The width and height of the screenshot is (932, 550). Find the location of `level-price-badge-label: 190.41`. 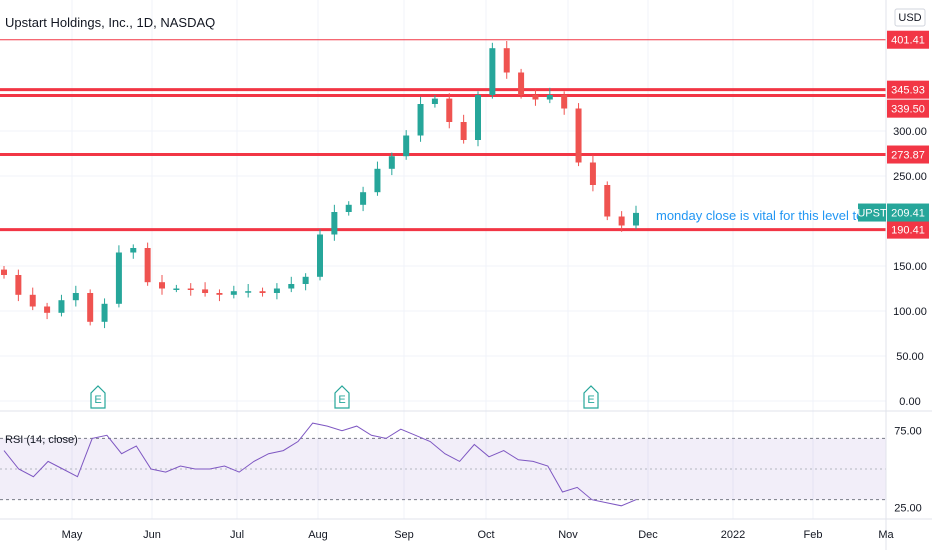

level-price-badge-label: 190.41 is located at coordinates (908, 231).